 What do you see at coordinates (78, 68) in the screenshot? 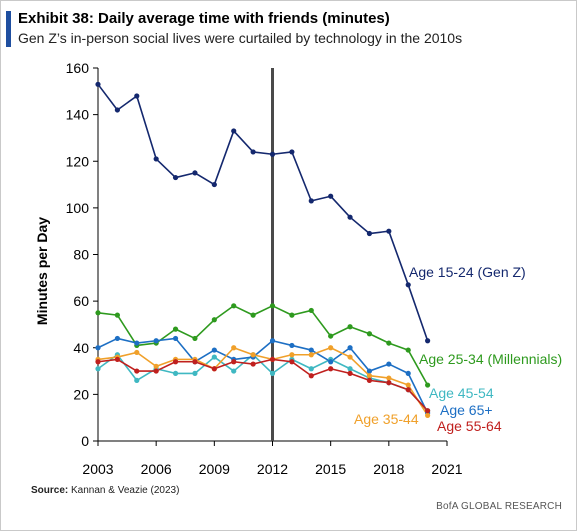
I see `y-tick-label: 160` at bounding box center [78, 68].